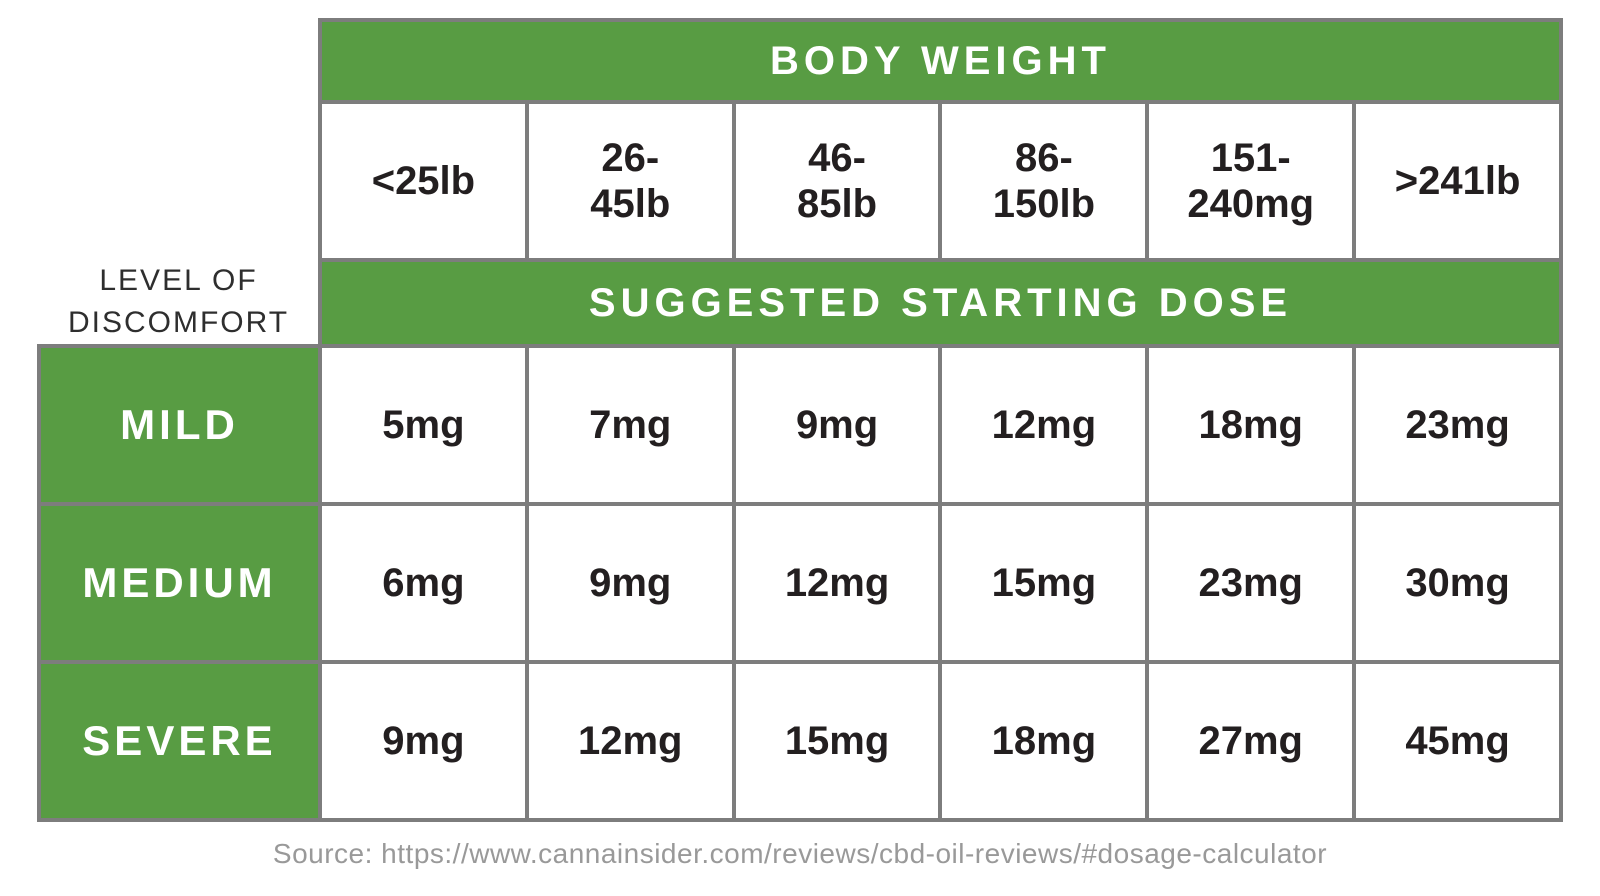 The height and width of the screenshot is (896, 1600). Describe the element at coordinates (423, 425) in the screenshot. I see `dose-cell: 5mg` at that location.